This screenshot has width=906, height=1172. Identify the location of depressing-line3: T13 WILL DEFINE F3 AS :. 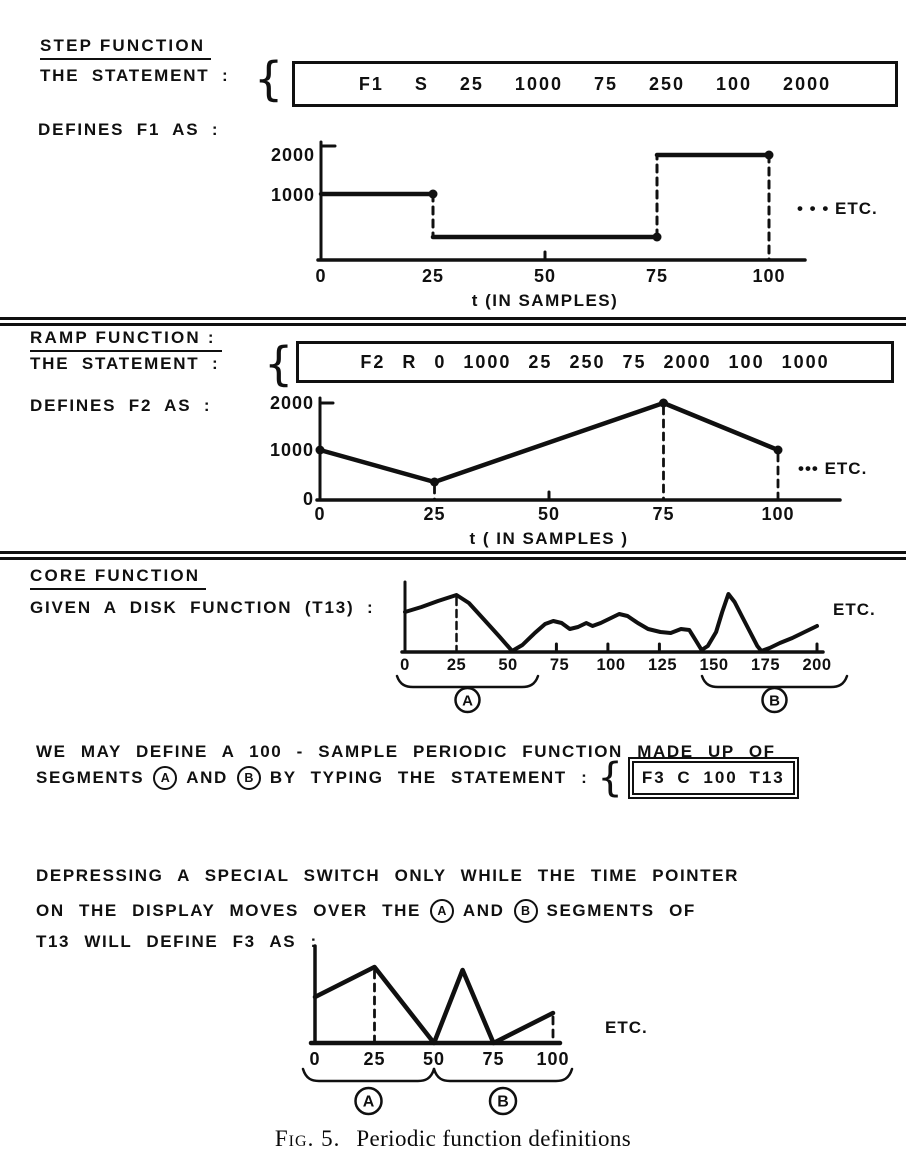
(177, 941).